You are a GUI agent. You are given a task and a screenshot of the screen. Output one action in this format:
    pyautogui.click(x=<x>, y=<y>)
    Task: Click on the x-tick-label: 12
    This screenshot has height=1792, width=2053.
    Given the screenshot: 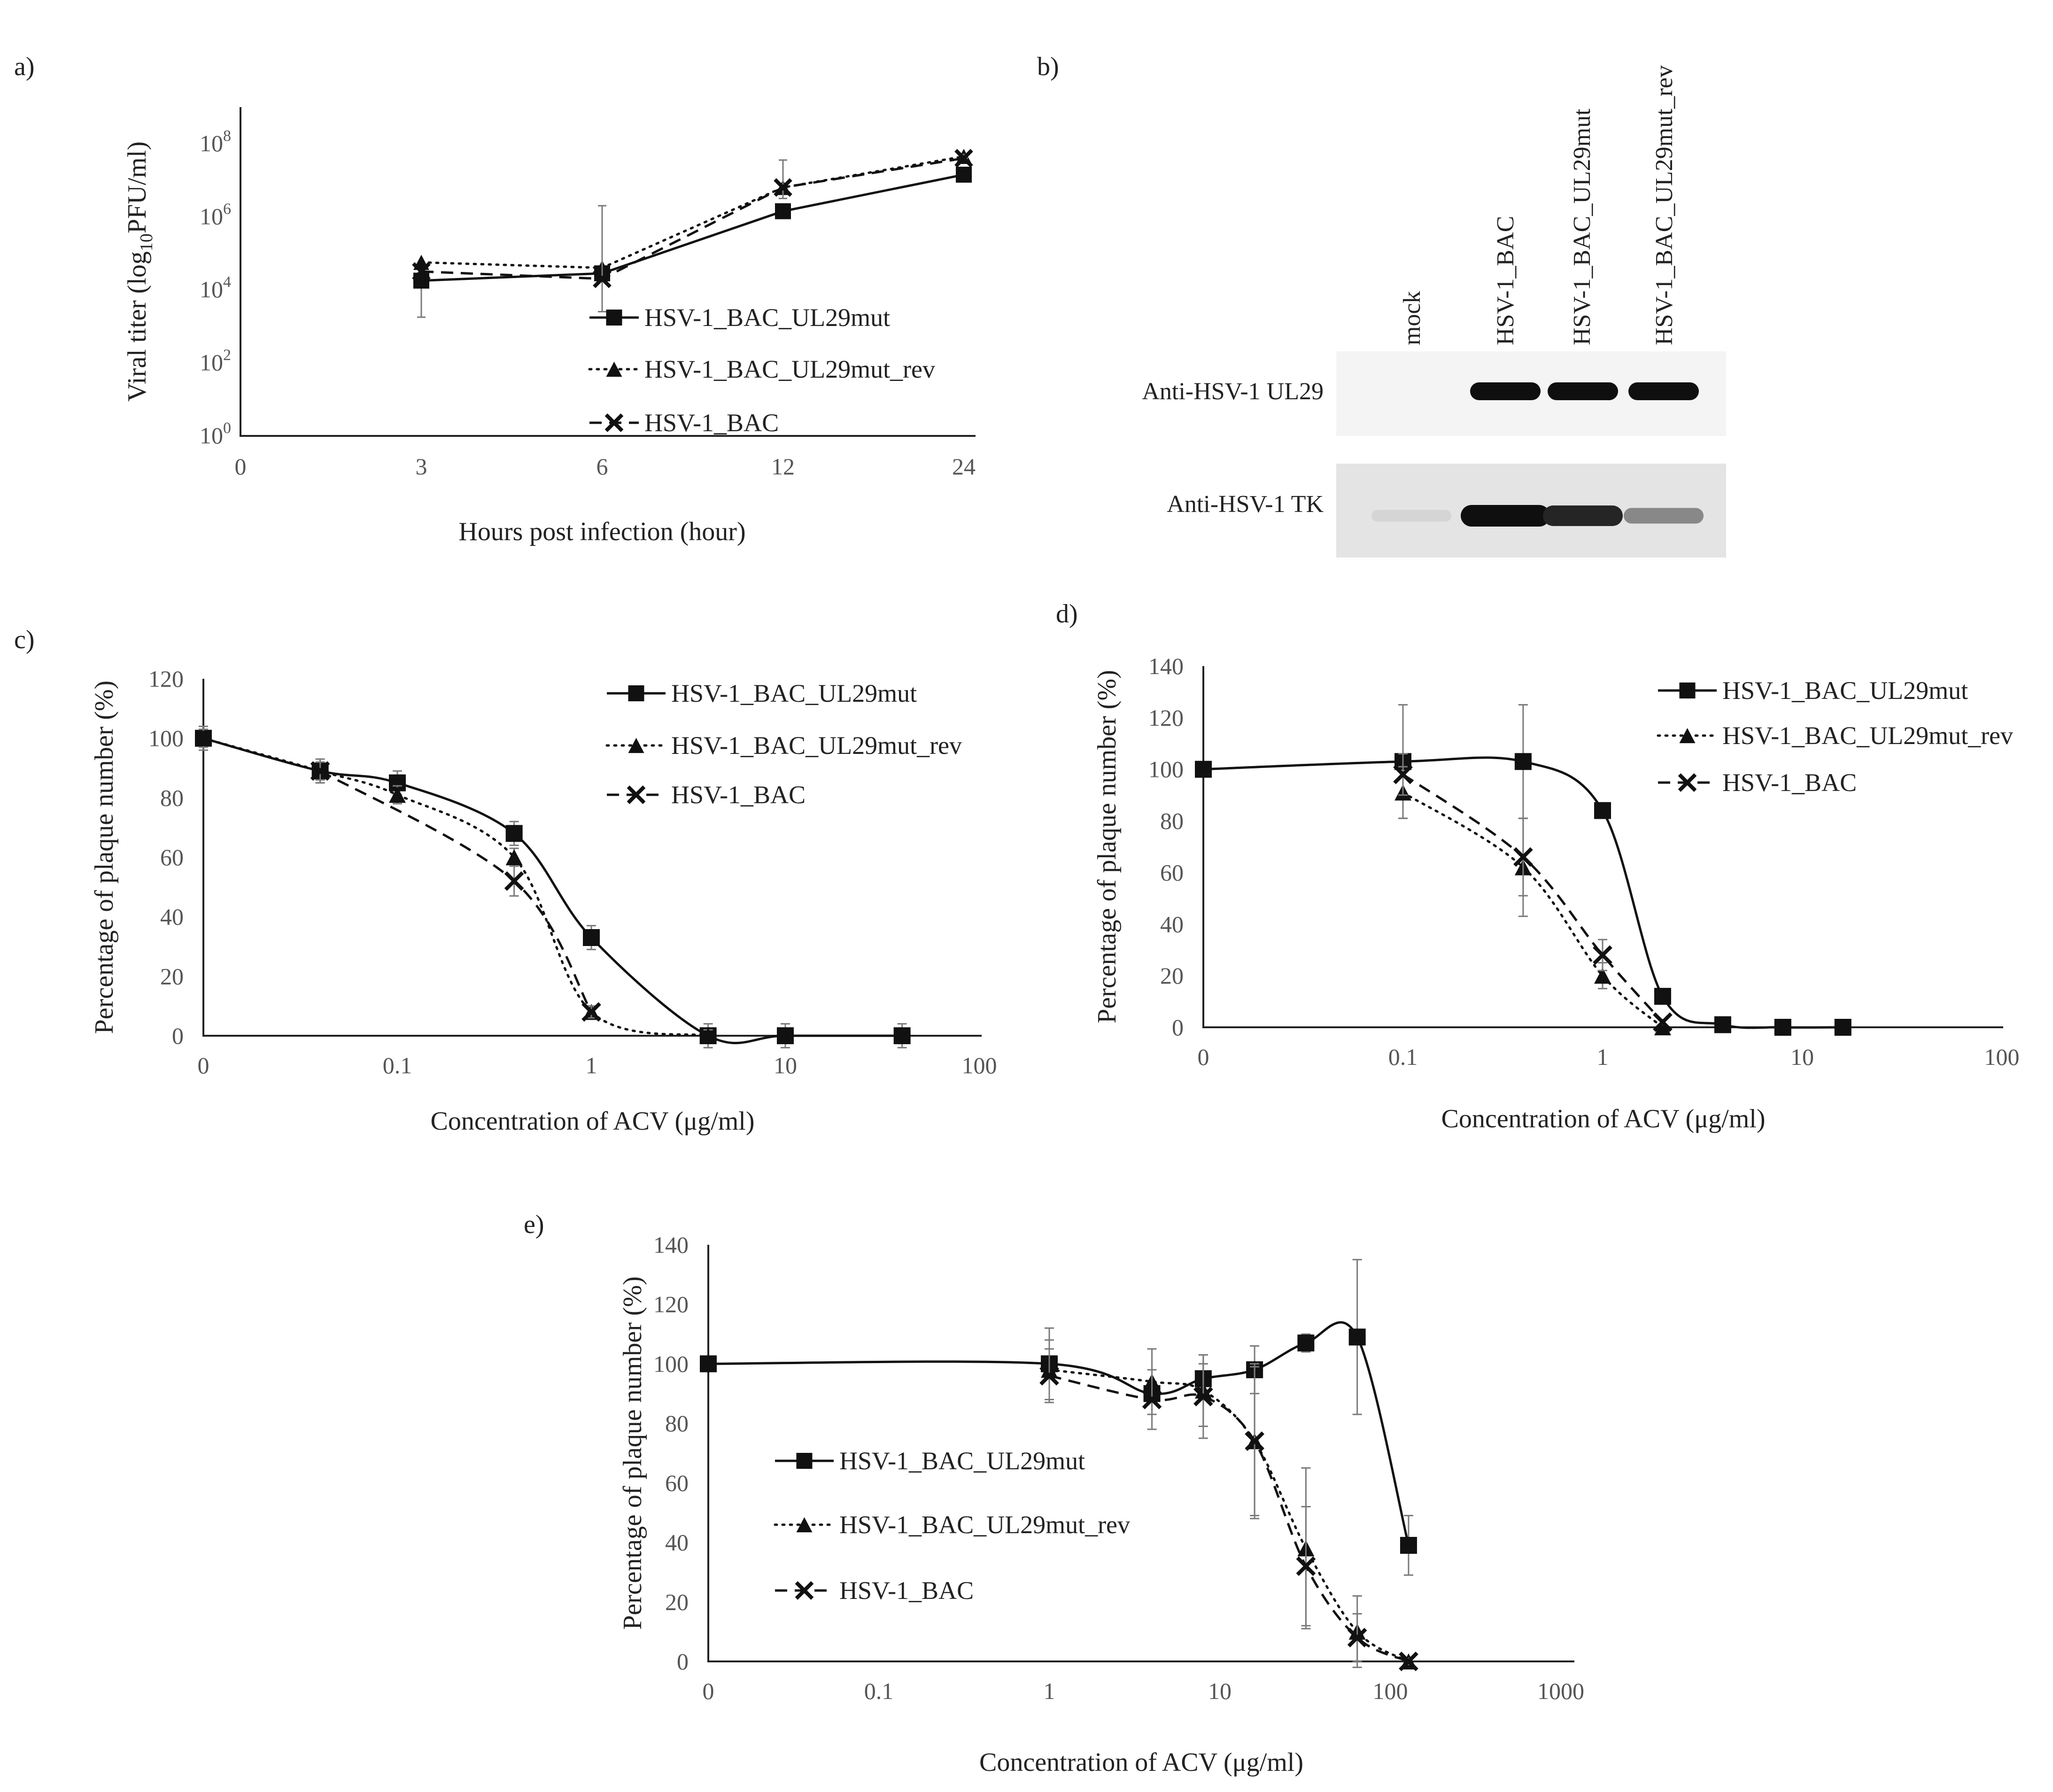 What is the action you would take?
    pyautogui.click(x=783, y=466)
    